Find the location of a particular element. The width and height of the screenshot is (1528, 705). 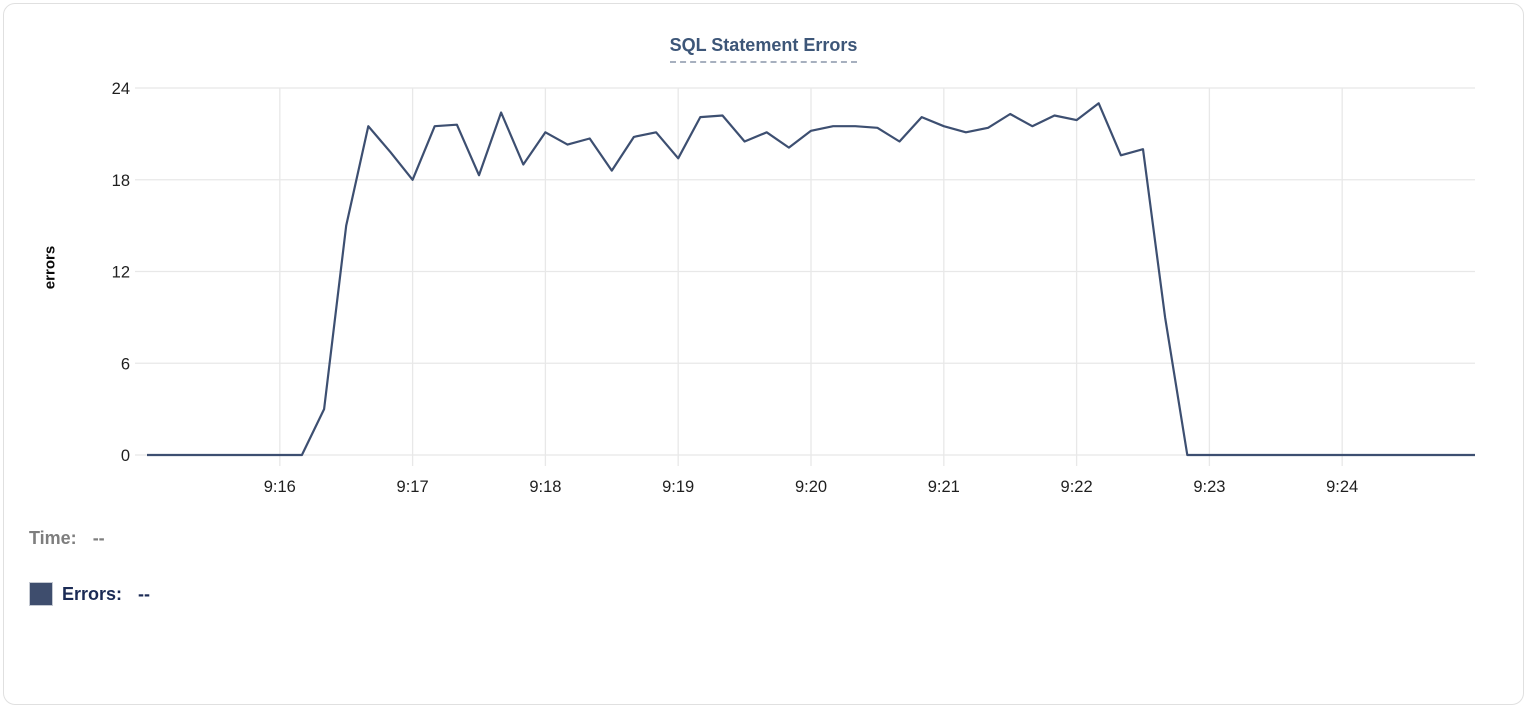

x-tick-label: 9:18 is located at coordinates (545, 487).